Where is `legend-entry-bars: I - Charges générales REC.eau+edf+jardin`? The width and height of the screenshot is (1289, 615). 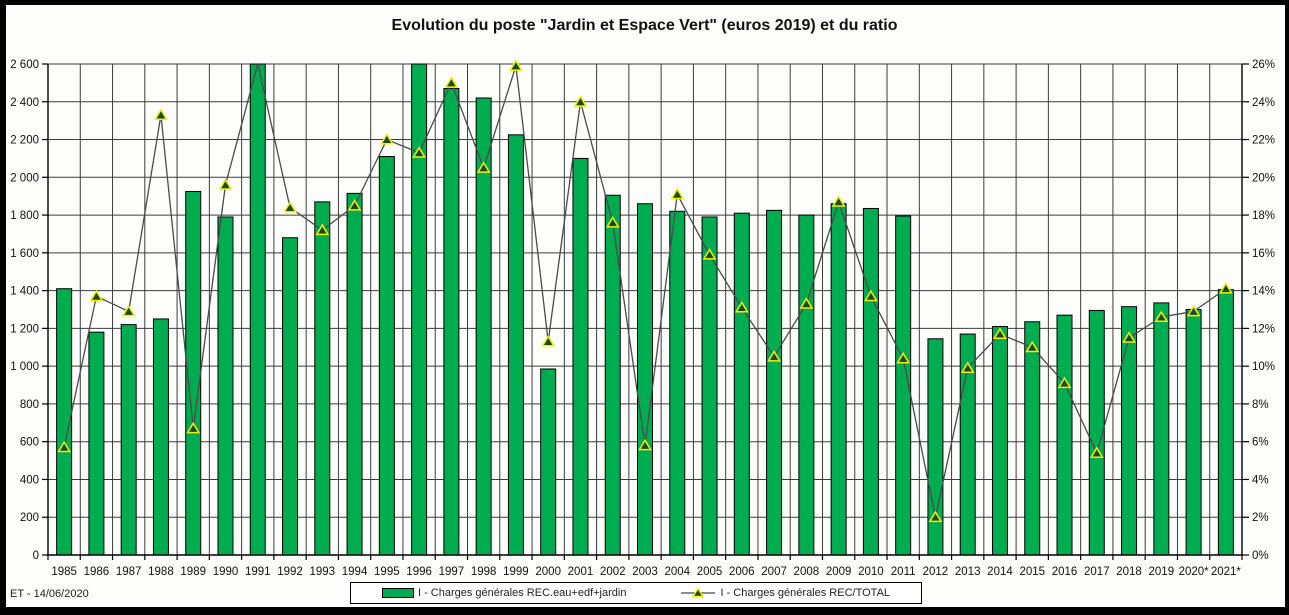 legend-entry-bars: I - Charges générales REC.eau+edf+jardin is located at coordinates (504, 593).